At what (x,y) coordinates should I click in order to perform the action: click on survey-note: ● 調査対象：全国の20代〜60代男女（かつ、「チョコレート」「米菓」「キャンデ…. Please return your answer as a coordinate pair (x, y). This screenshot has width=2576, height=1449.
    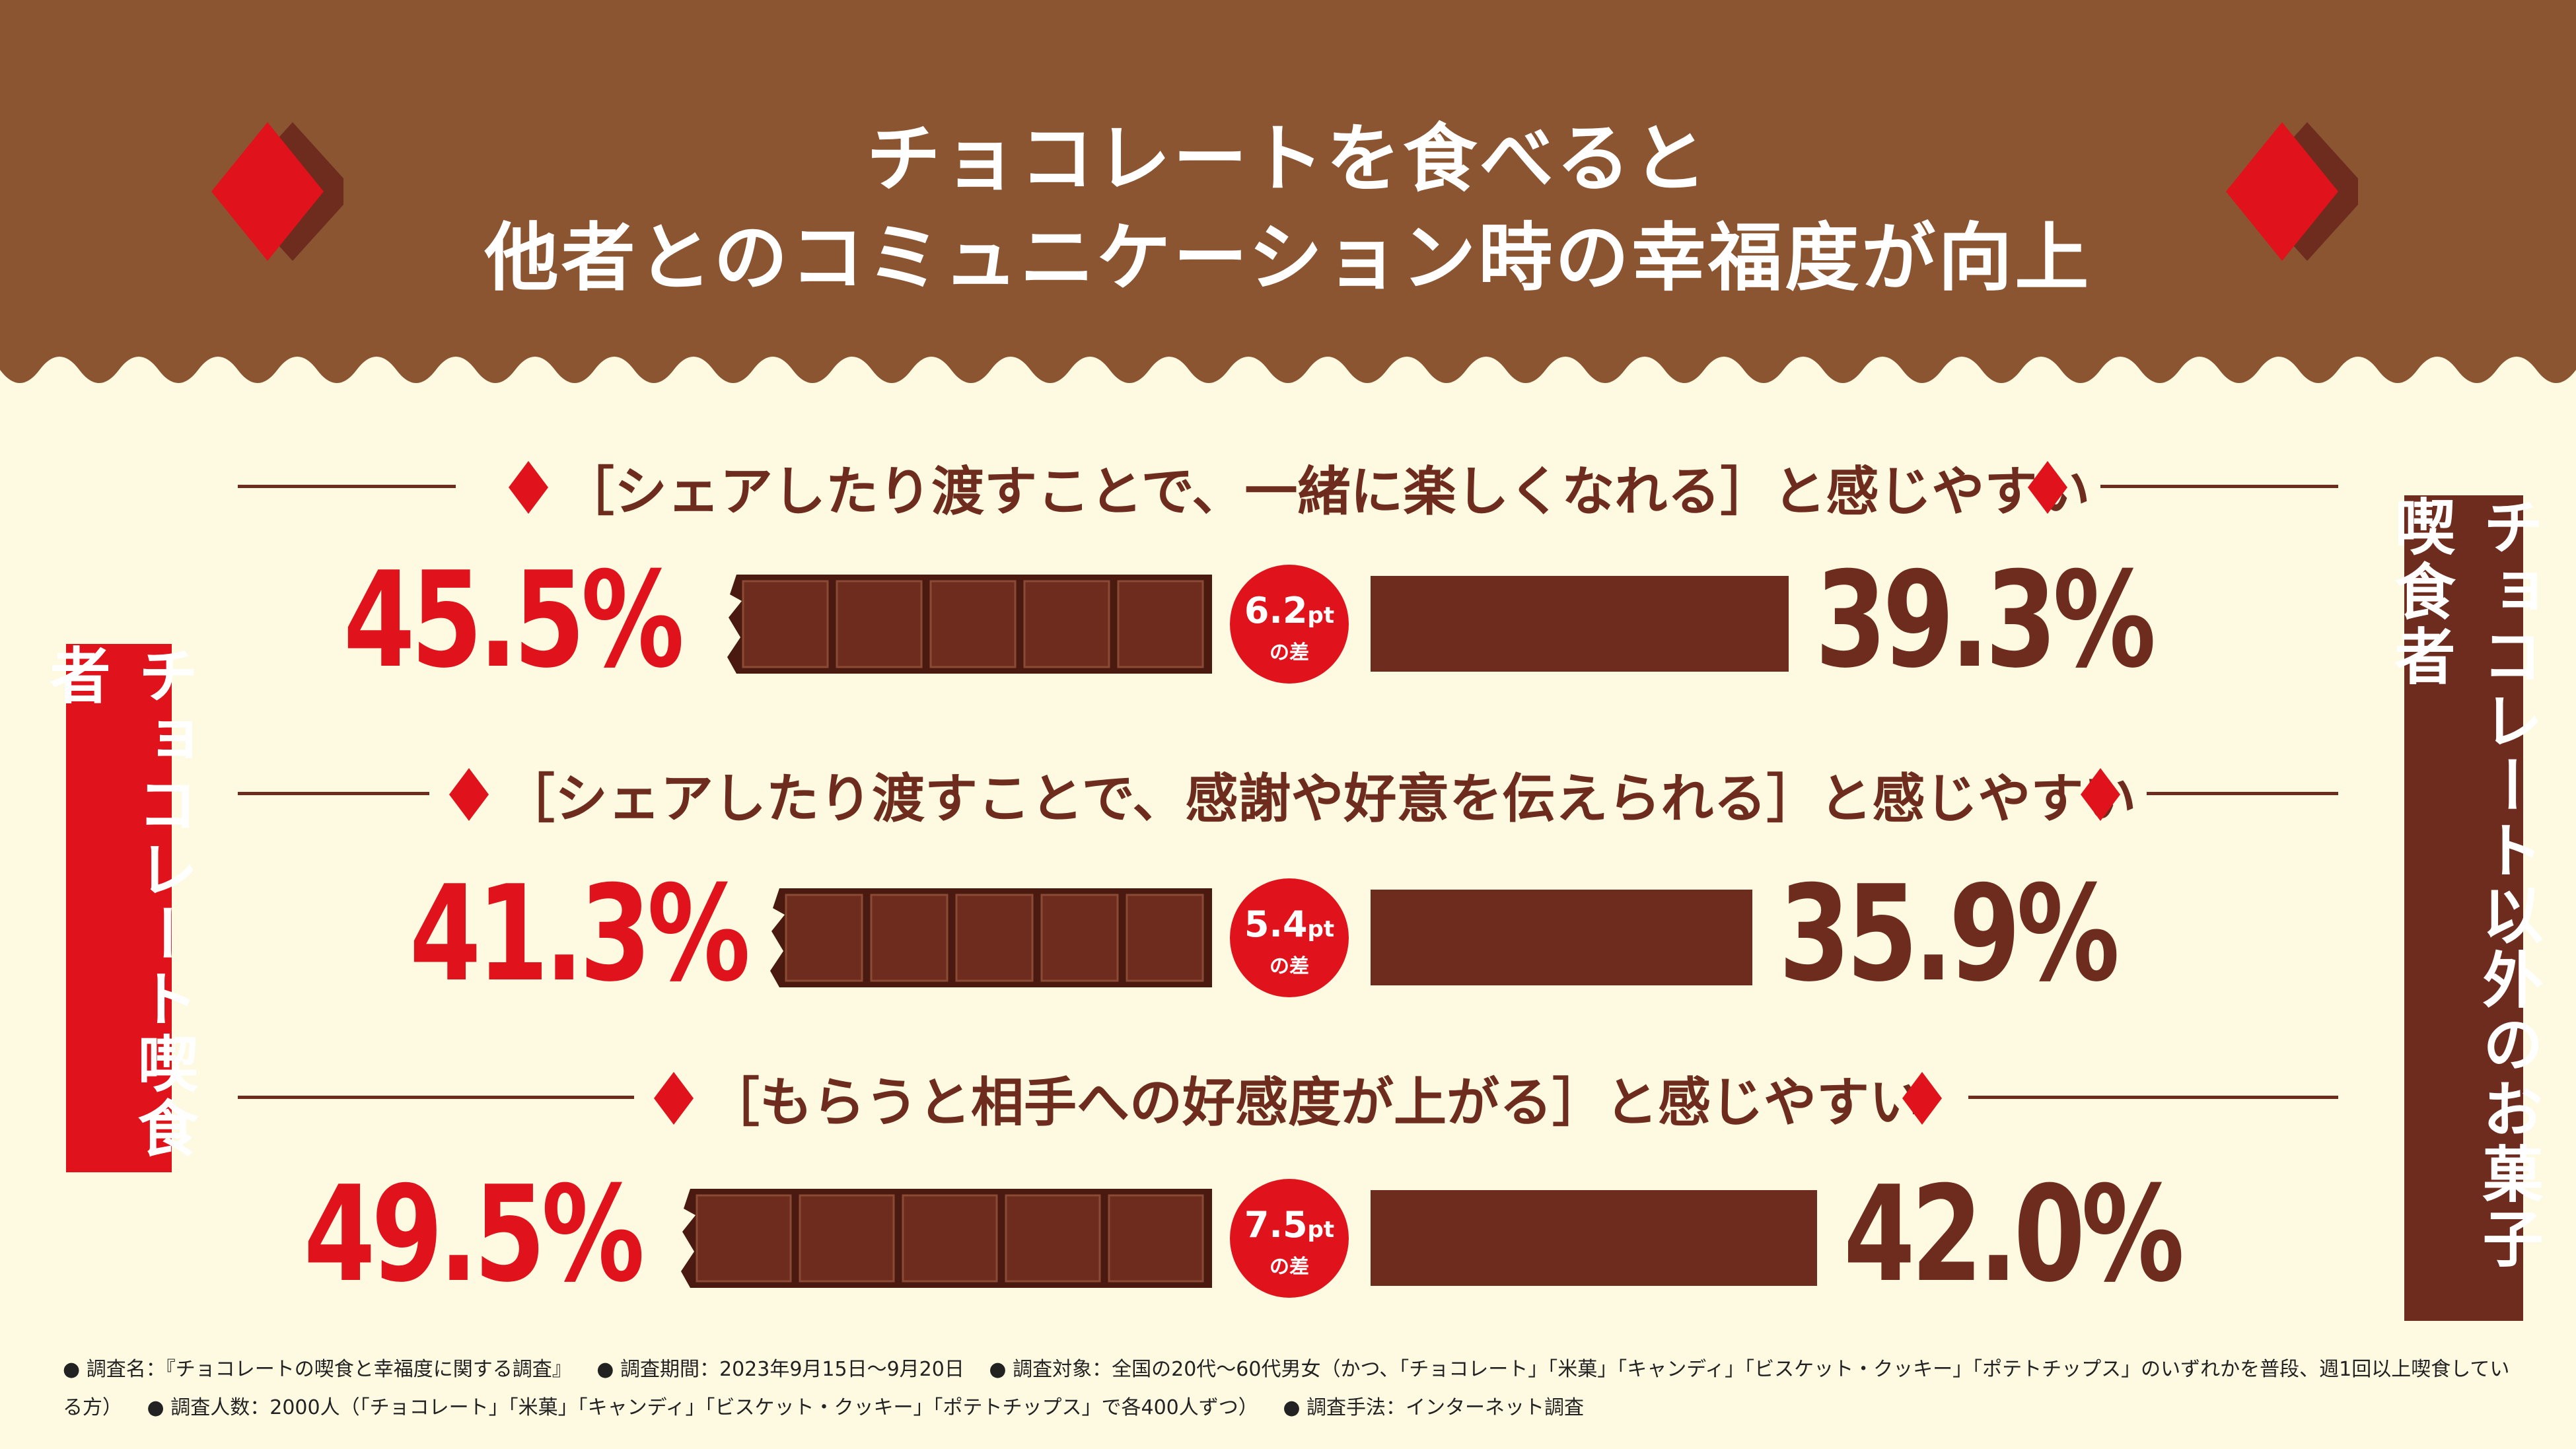
    Looking at the image, I should click on (1286, 1389).